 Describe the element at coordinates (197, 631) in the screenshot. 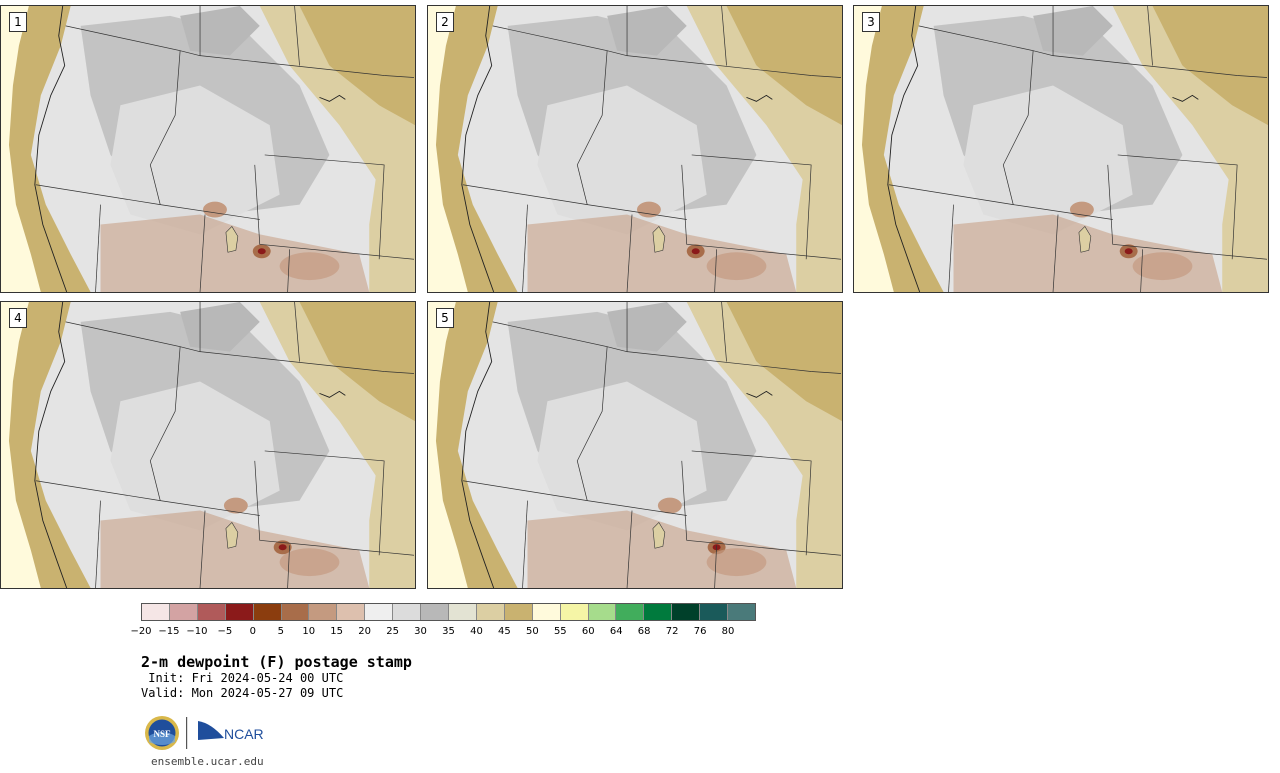

I see `colorbar-tick-label: −10` at that location.